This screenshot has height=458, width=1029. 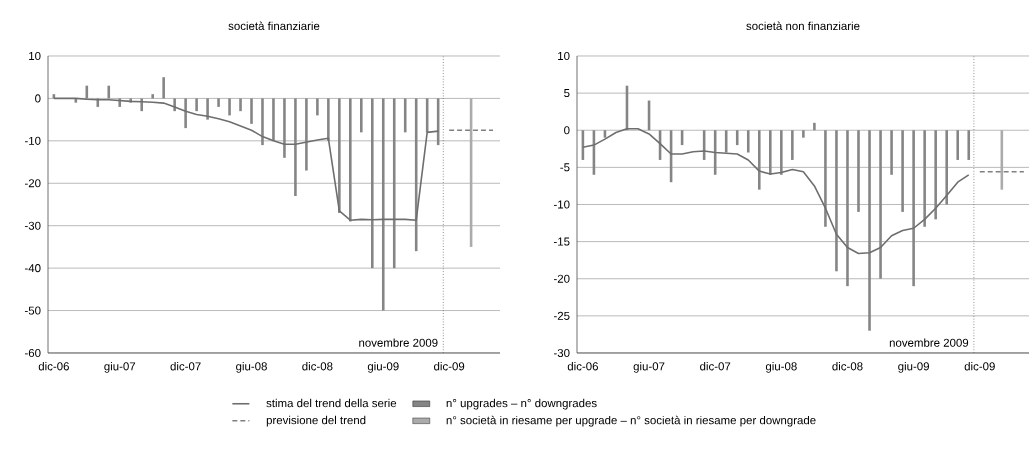 I want to click on legend-label: previsione del trend, so click(x=316, y=421).